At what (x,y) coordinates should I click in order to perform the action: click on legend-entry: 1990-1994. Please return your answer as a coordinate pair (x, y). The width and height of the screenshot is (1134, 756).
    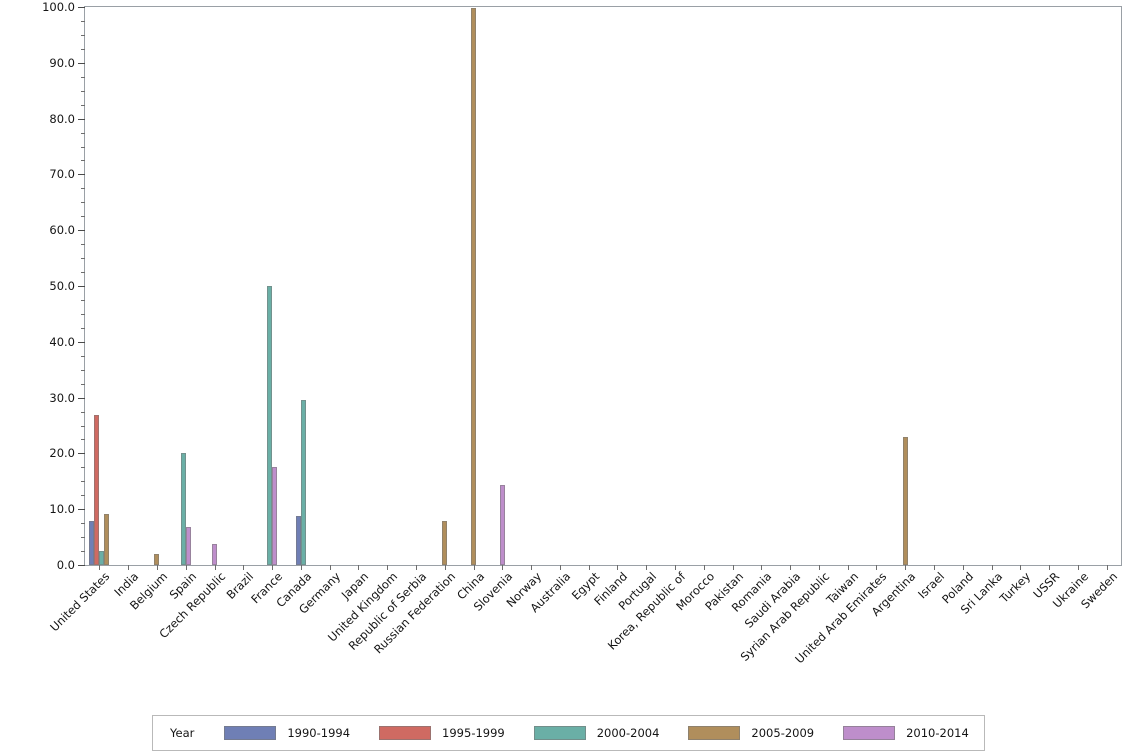
    Looking at the image, I should click on (287, 733).